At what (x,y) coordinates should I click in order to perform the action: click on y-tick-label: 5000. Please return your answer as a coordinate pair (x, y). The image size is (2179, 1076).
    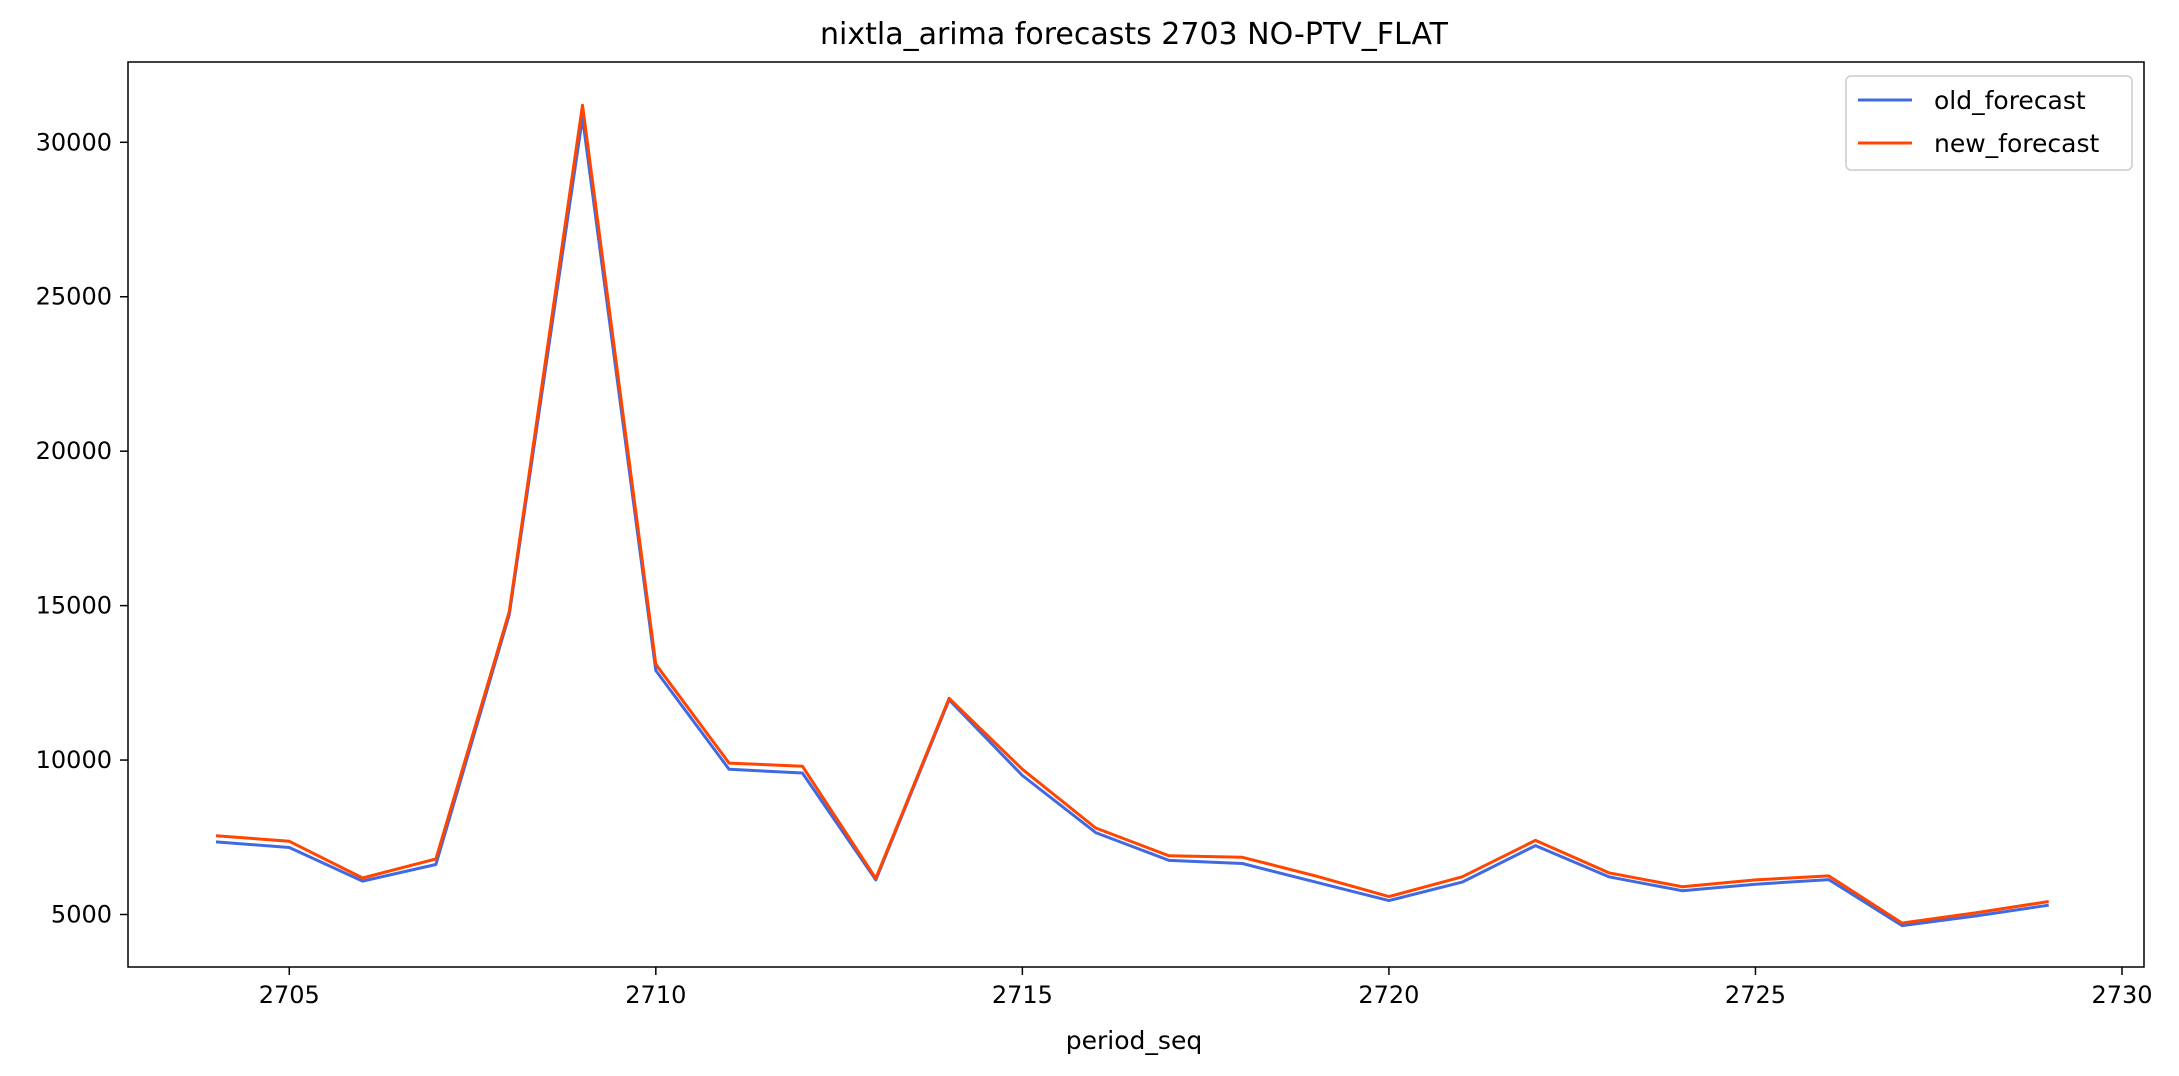
    Looking at the image, I should click on (81, 914).